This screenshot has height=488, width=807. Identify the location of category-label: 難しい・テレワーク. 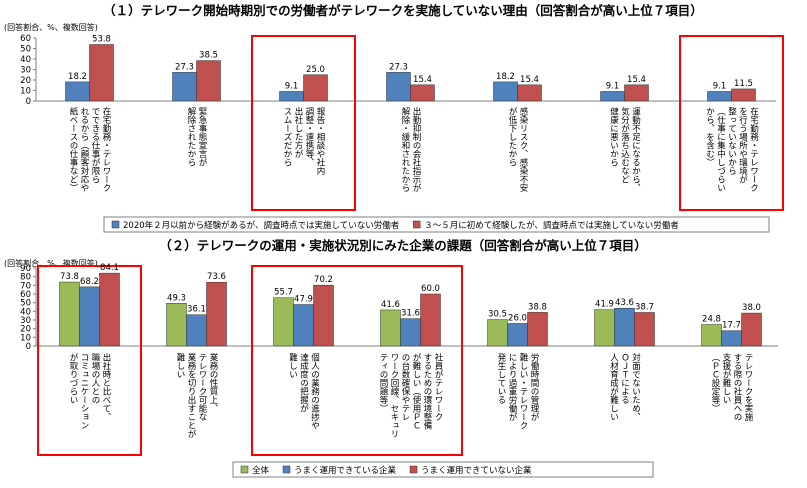
(523, 390).